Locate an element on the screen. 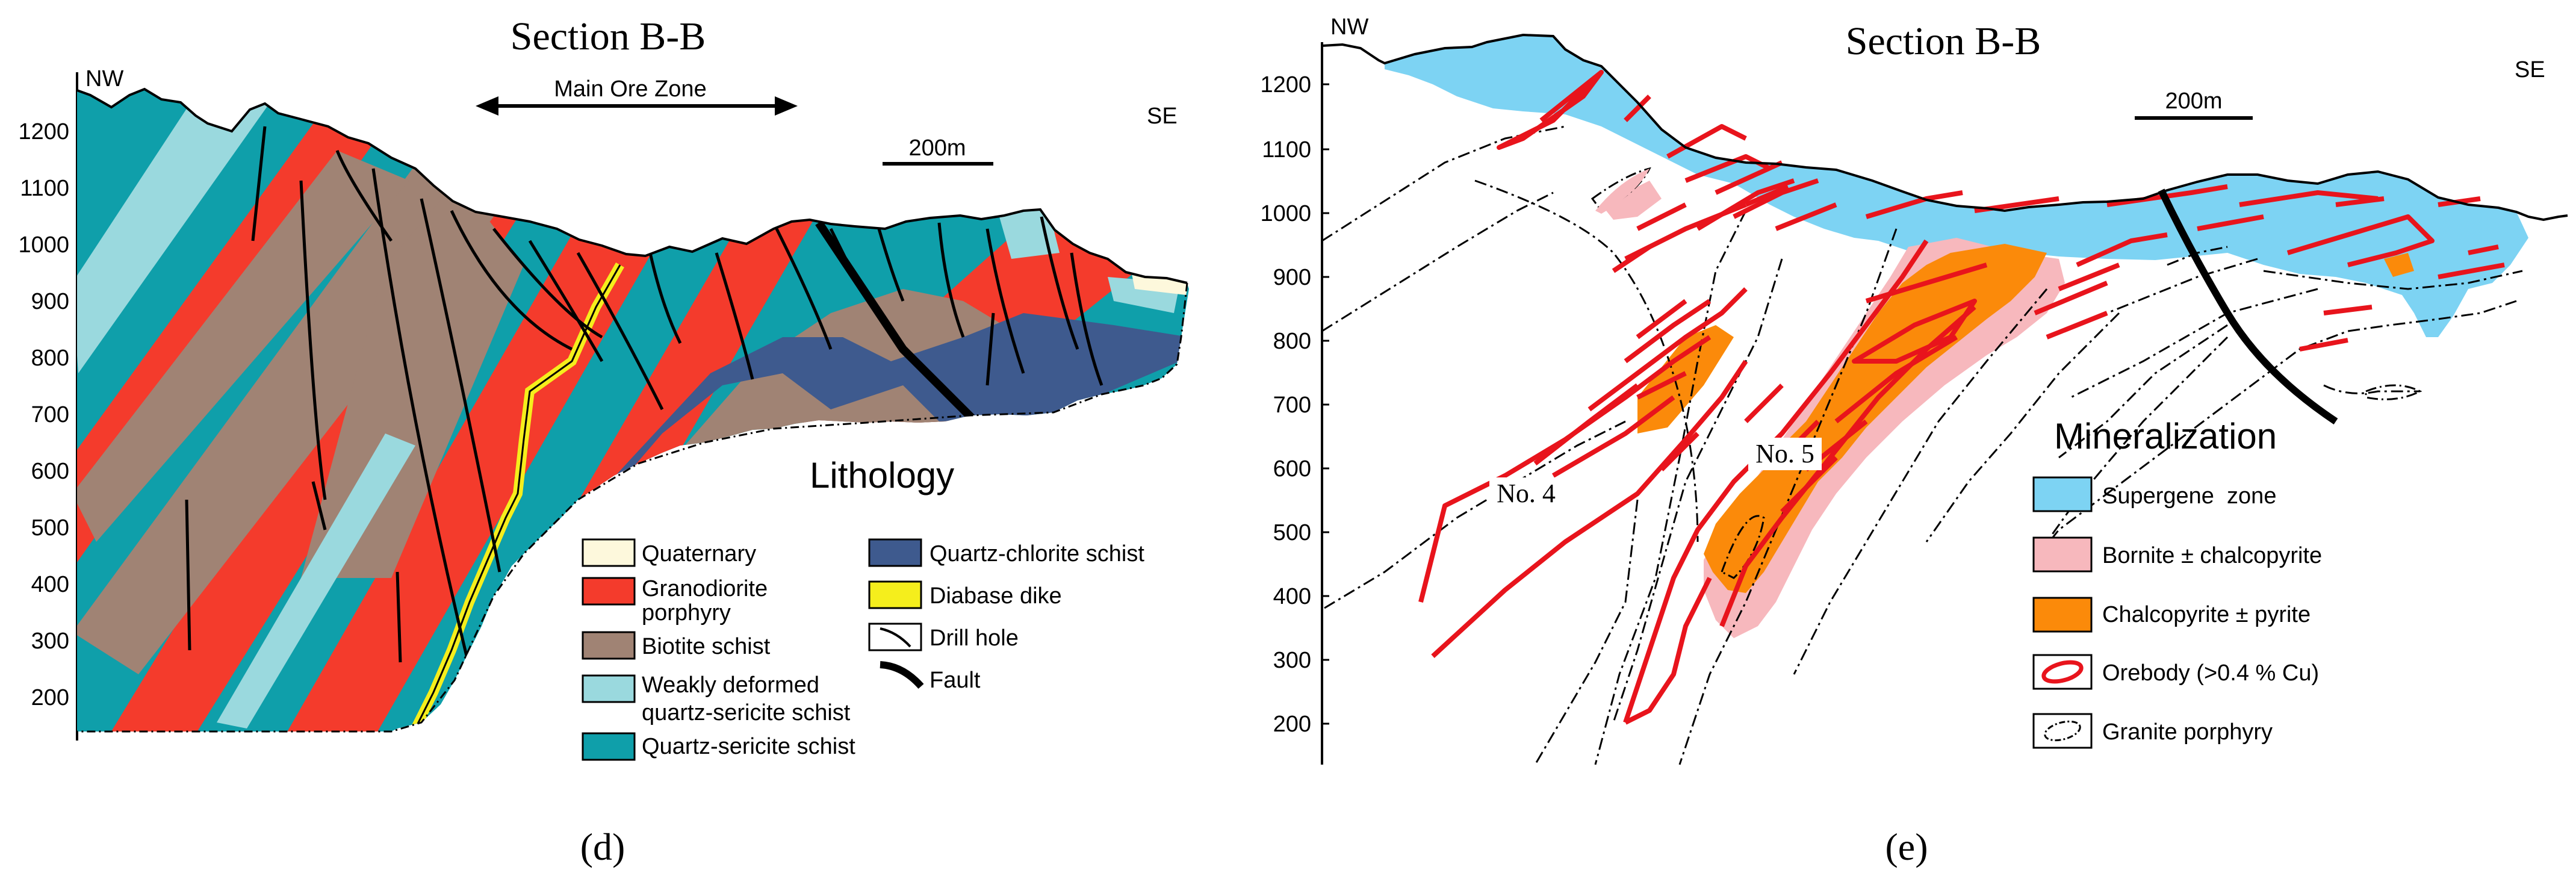  legend-item-supergene-zone: Supergene zone is located at coordinates (2154, 494).